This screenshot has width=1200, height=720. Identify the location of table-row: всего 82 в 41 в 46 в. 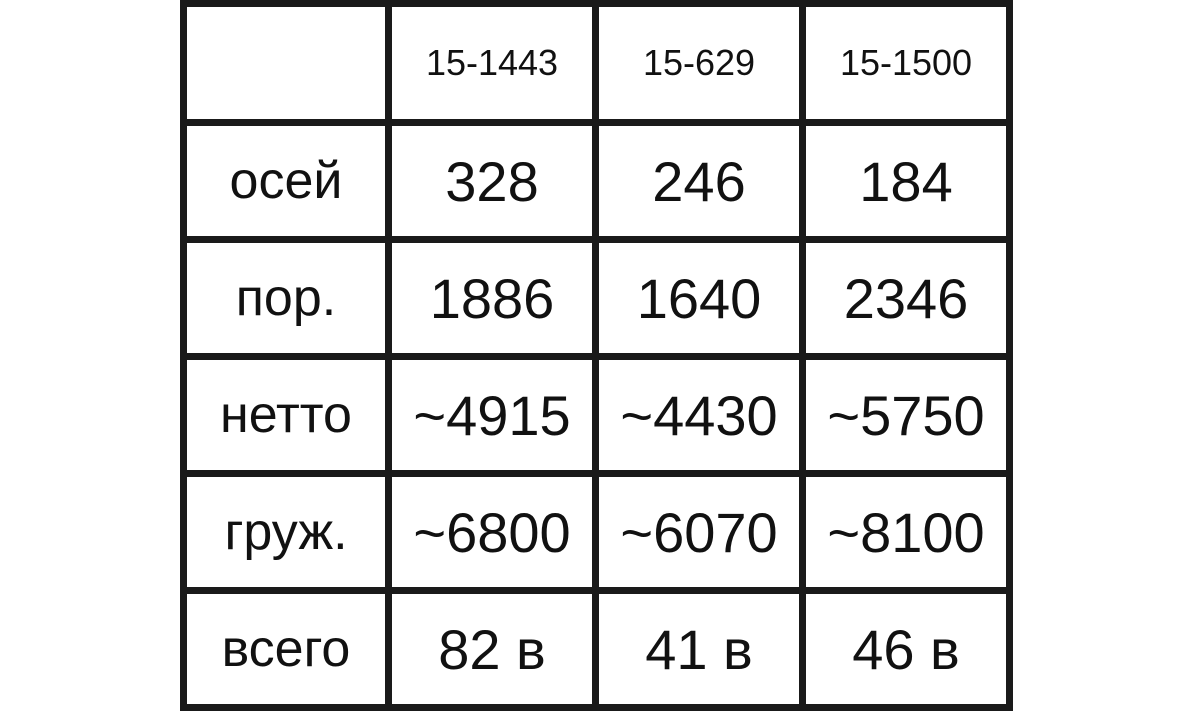
(596, 649).